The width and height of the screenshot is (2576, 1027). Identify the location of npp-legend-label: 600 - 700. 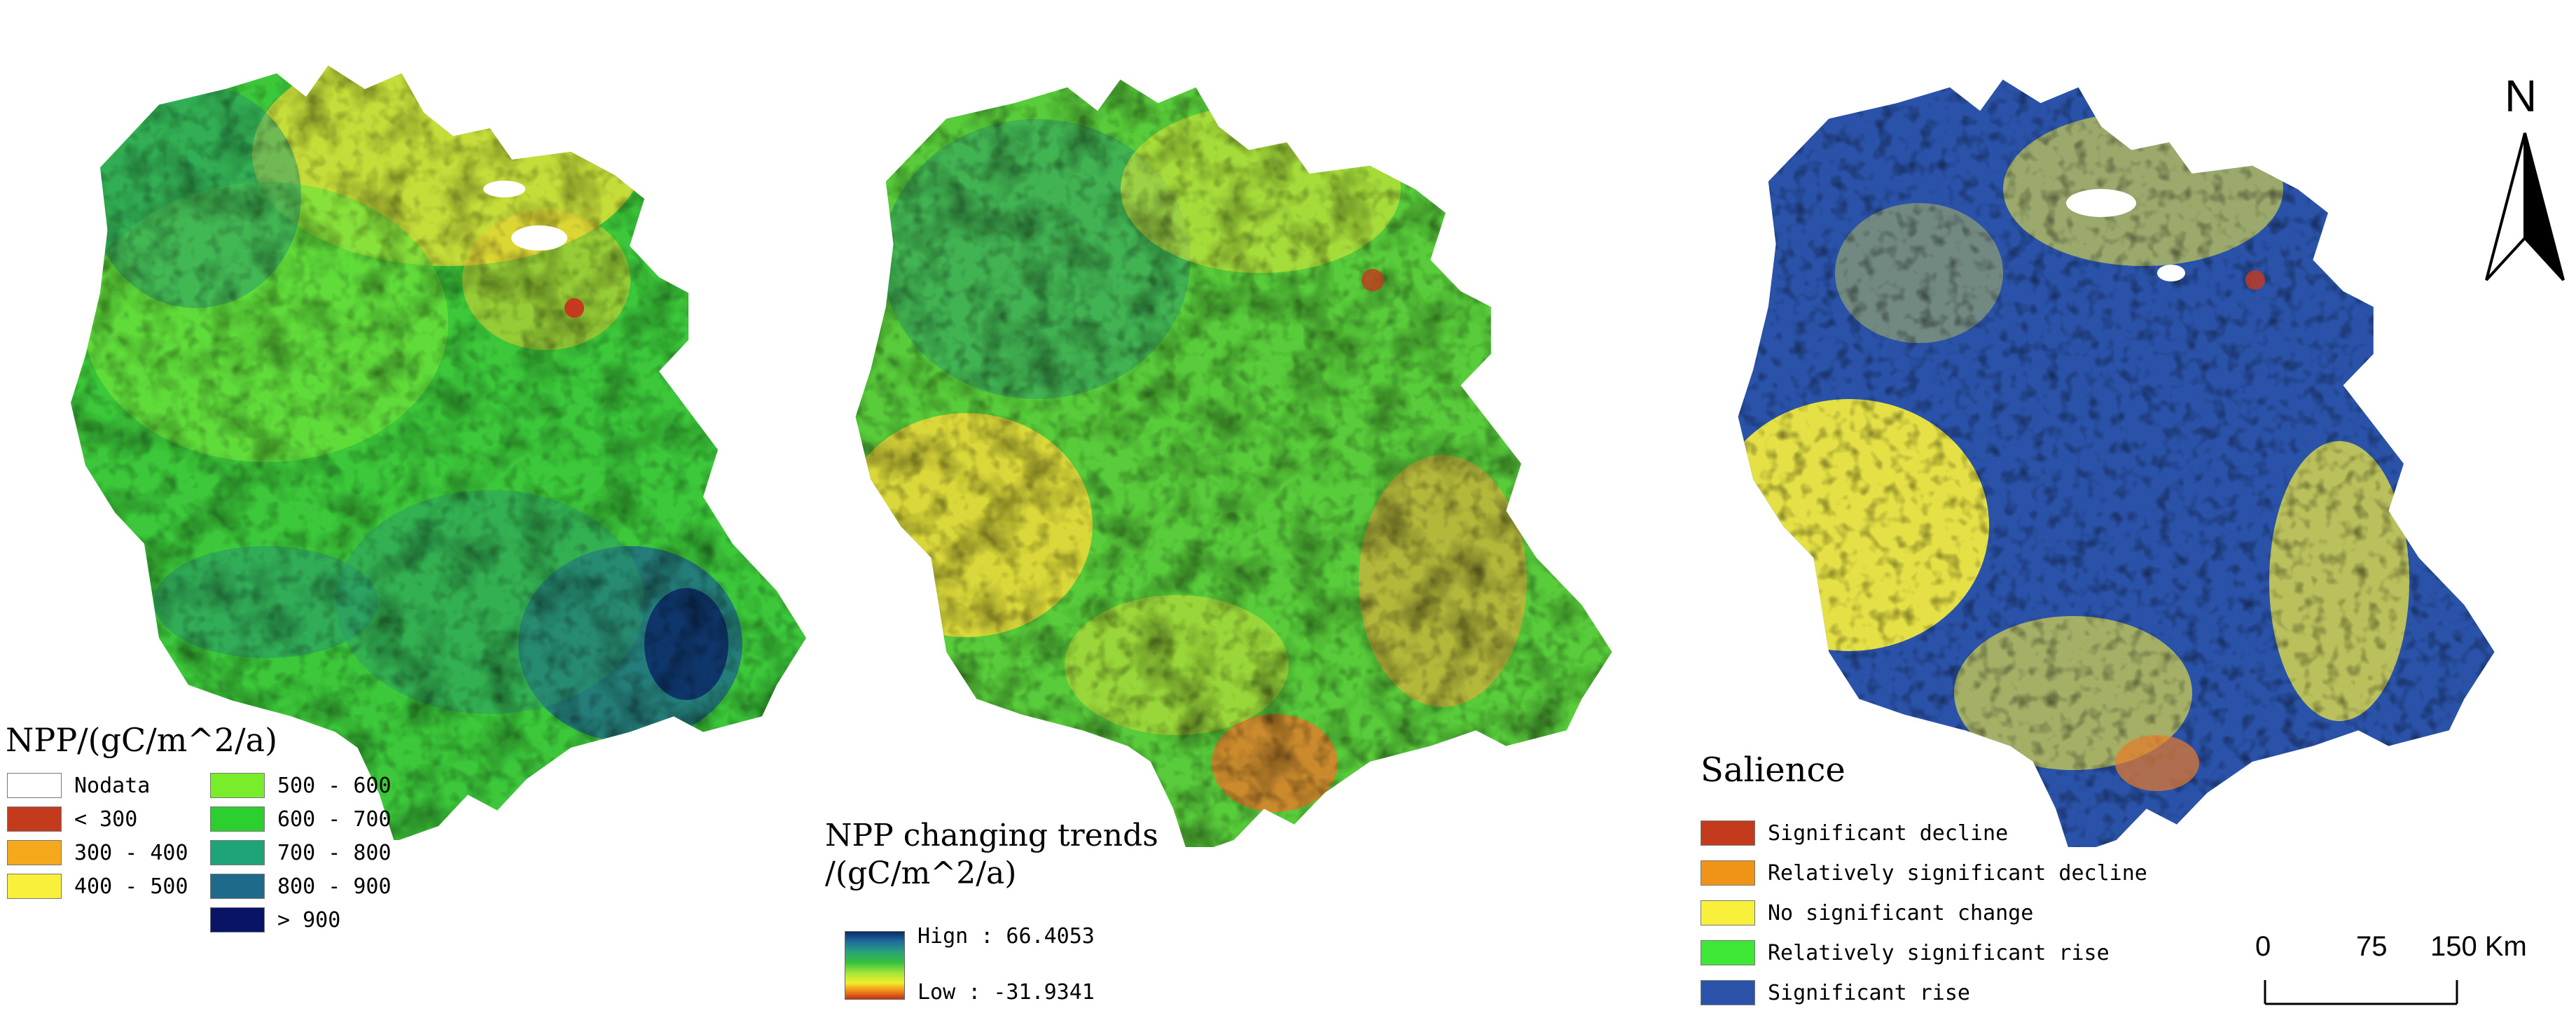
(335, 819).